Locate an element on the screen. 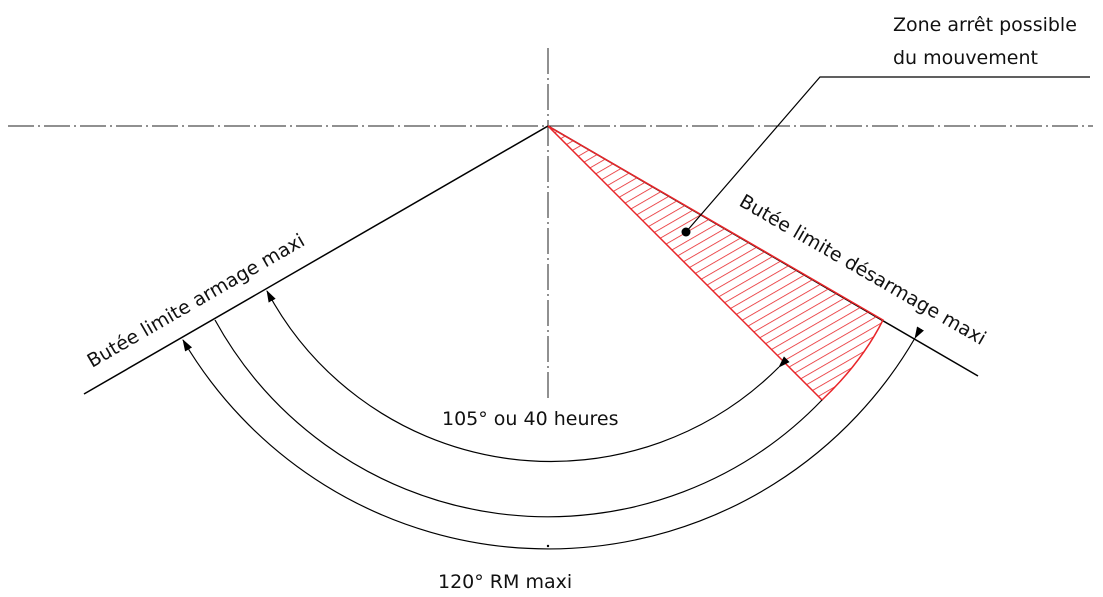 Image resolution: width=1103 pixels, height=597 pixels. center-tick-dot is located at coordinates (548, 546).